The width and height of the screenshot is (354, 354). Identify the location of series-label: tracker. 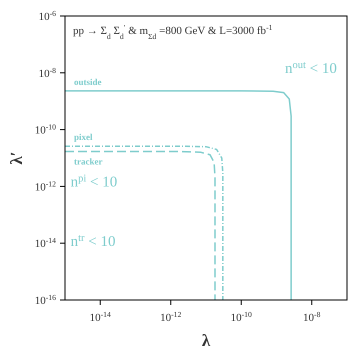
(88, 161).